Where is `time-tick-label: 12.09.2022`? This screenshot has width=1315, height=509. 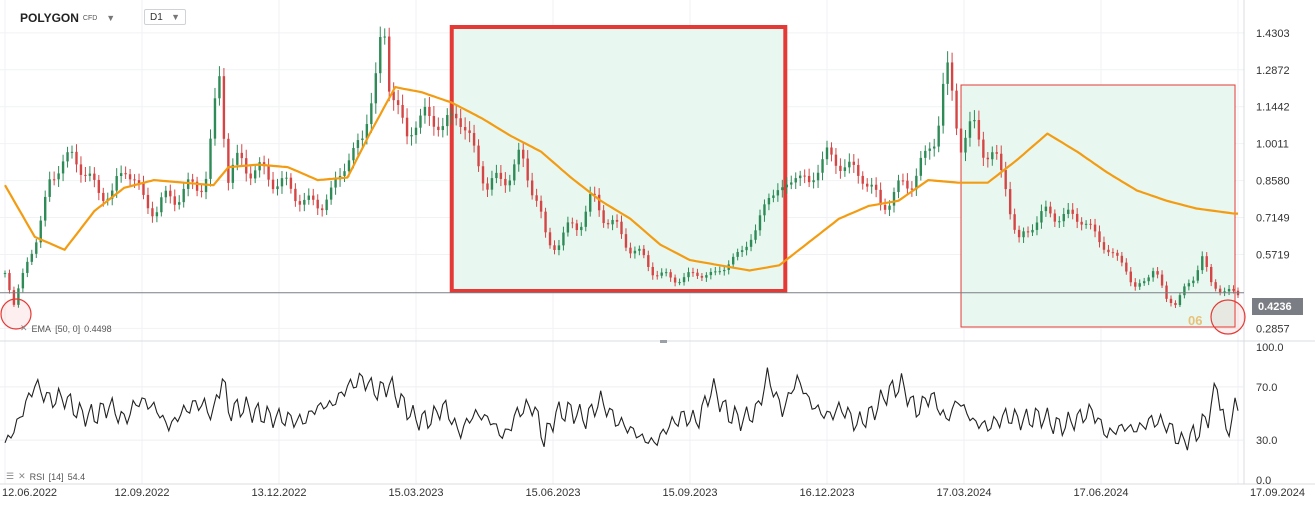 time-tick-label: 12.09.2022 is located at coordinates (141, 493).